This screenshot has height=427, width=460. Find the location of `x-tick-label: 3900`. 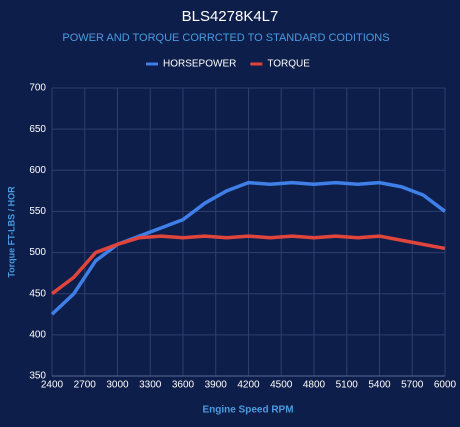

x-tick-label: 3900 is located at coordinates (216, 385).